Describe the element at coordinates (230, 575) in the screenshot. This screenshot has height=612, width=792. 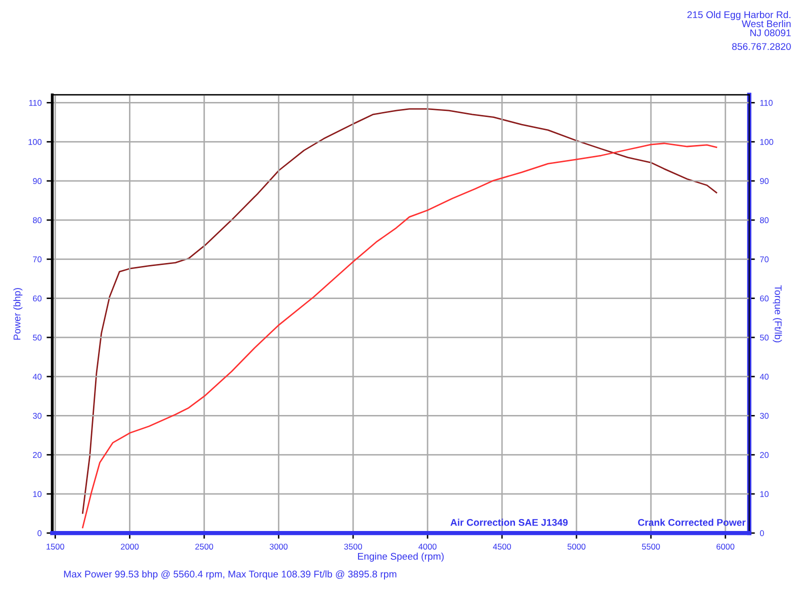
I see `text: Max Power 99.53 bhp @ 5560.4 rpm, Max Torque 108.39 Ft/lb @ 3895.8 rpm` at that location.